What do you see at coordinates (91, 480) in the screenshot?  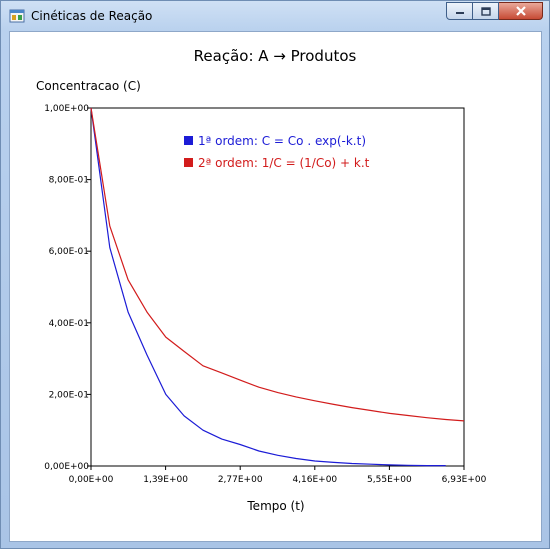 I see `x-tick-label: 0,00E+00` at bounding box center [91, 480].